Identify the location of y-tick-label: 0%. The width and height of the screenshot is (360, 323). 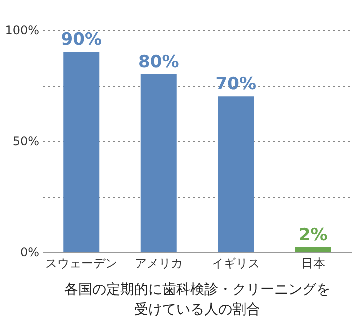
(30, 253).